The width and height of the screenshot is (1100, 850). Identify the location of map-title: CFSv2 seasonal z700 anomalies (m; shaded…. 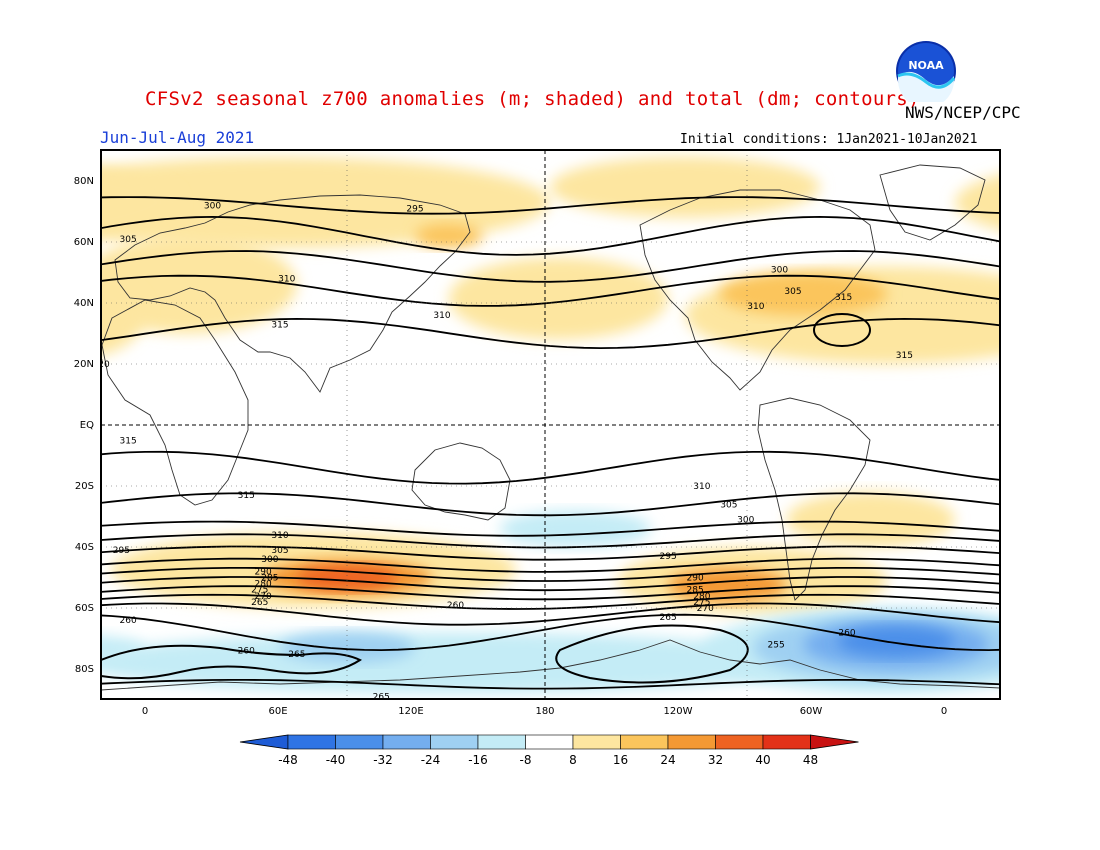
(532, 99).